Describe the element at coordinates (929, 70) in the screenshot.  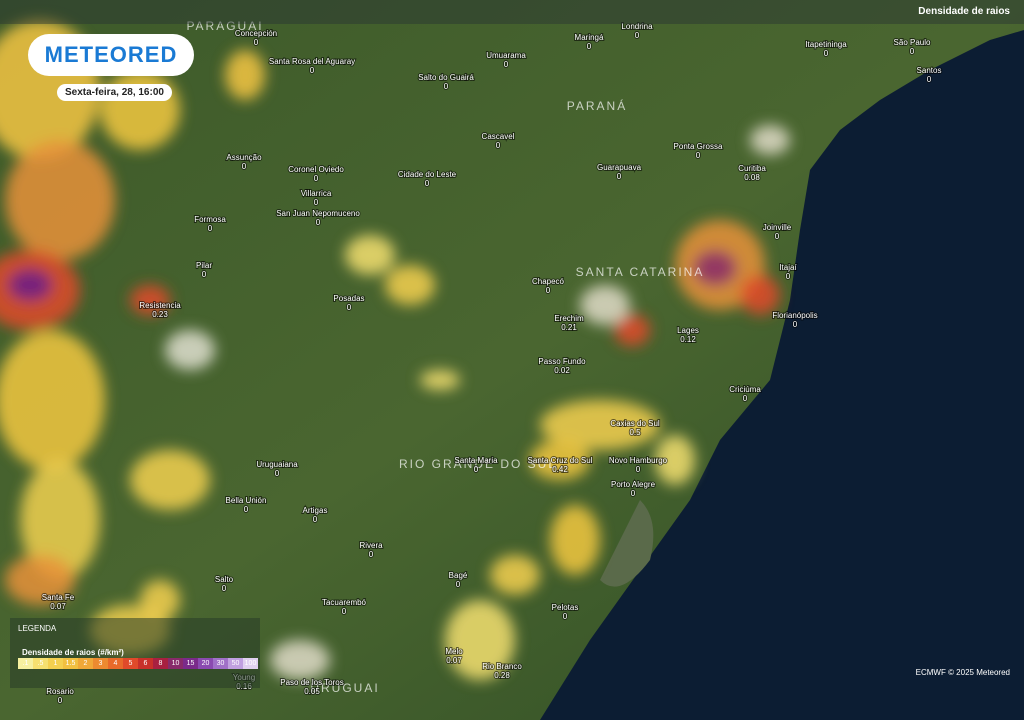
I see `city-name: Santos` at that location.